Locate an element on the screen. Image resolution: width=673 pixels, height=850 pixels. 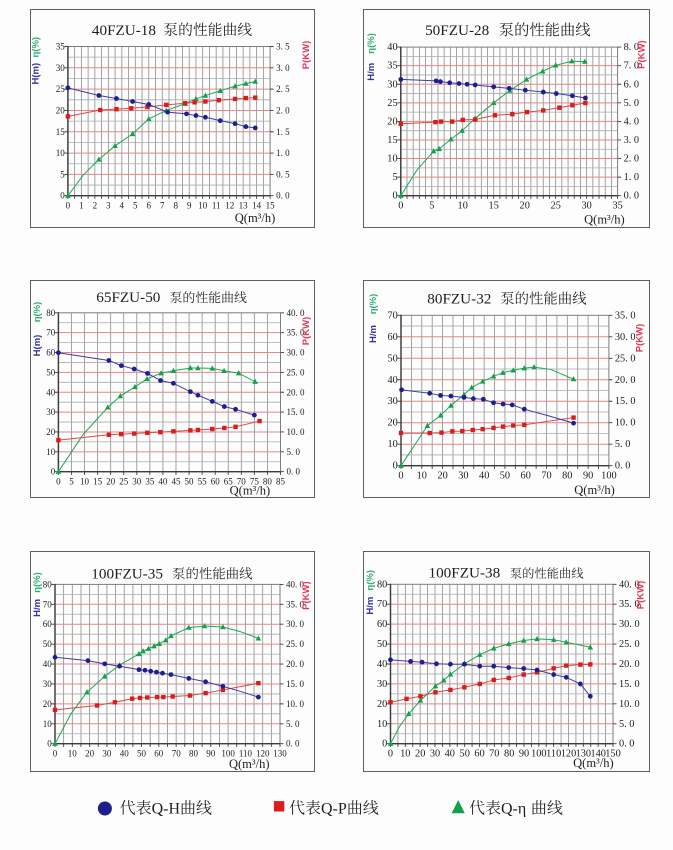
svg-text: 50FZU-28 is located at coordinates (457, 30).